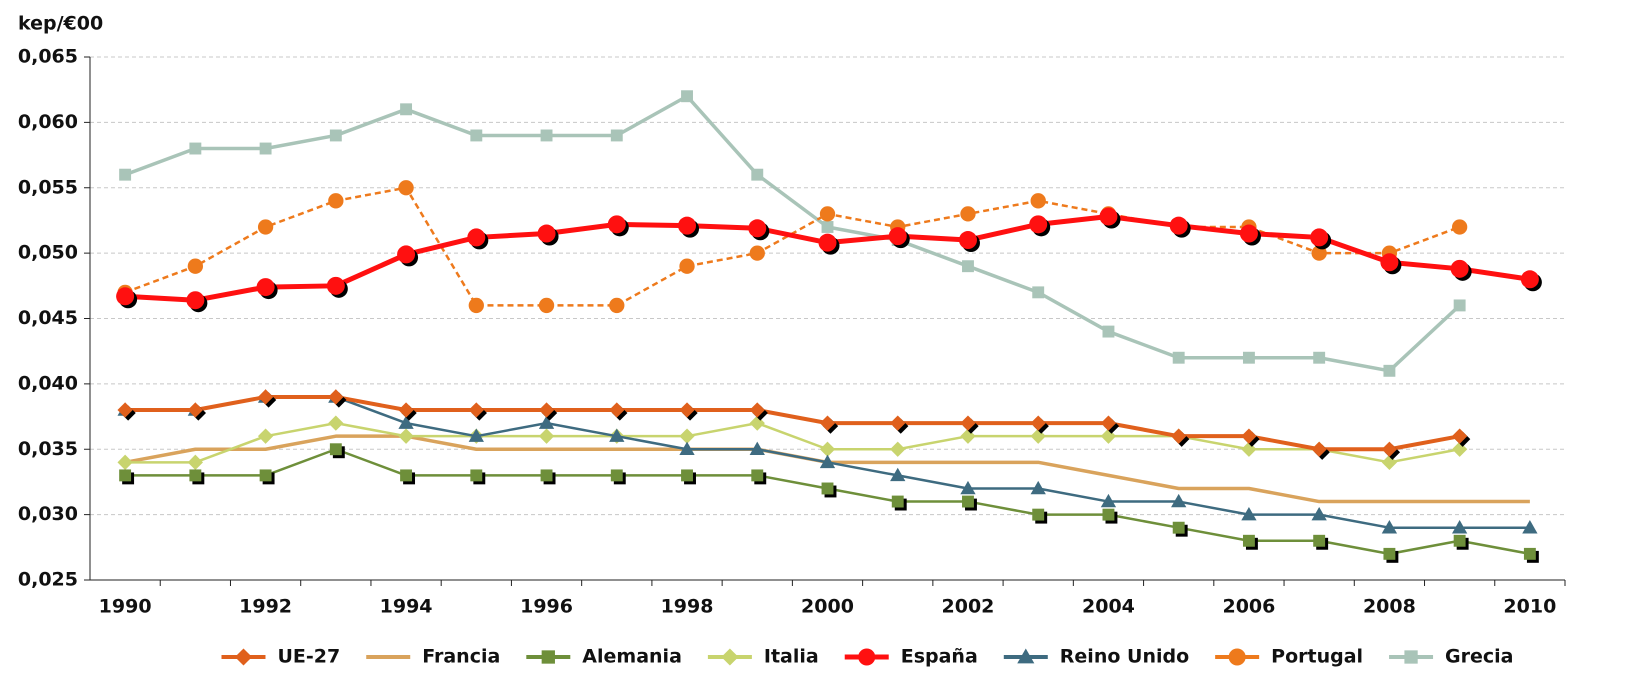 The image size is (1628, 696). Describe the element at coordinates (791, 657) in the screenshot. I see `legend-label: Italia` at that location.